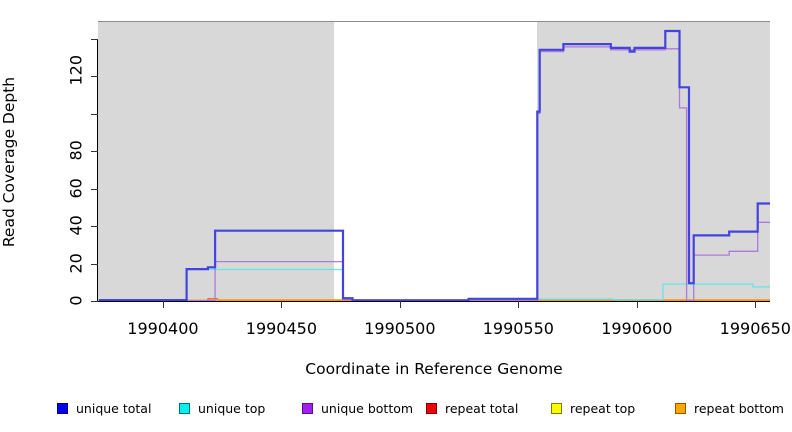 The width and height of the screenshot is (792, 432). I want to click on legend-item-repeat-top: repeat top, so click(593, 408).